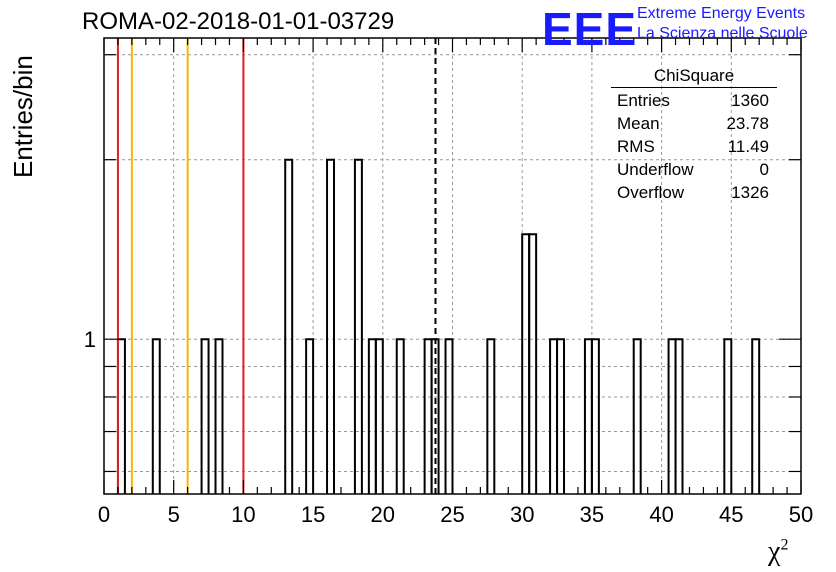 The width and height of the screenshot is (836, 572). I want to click on stats-row-mean: Mean 23.78, so click(694, 123).